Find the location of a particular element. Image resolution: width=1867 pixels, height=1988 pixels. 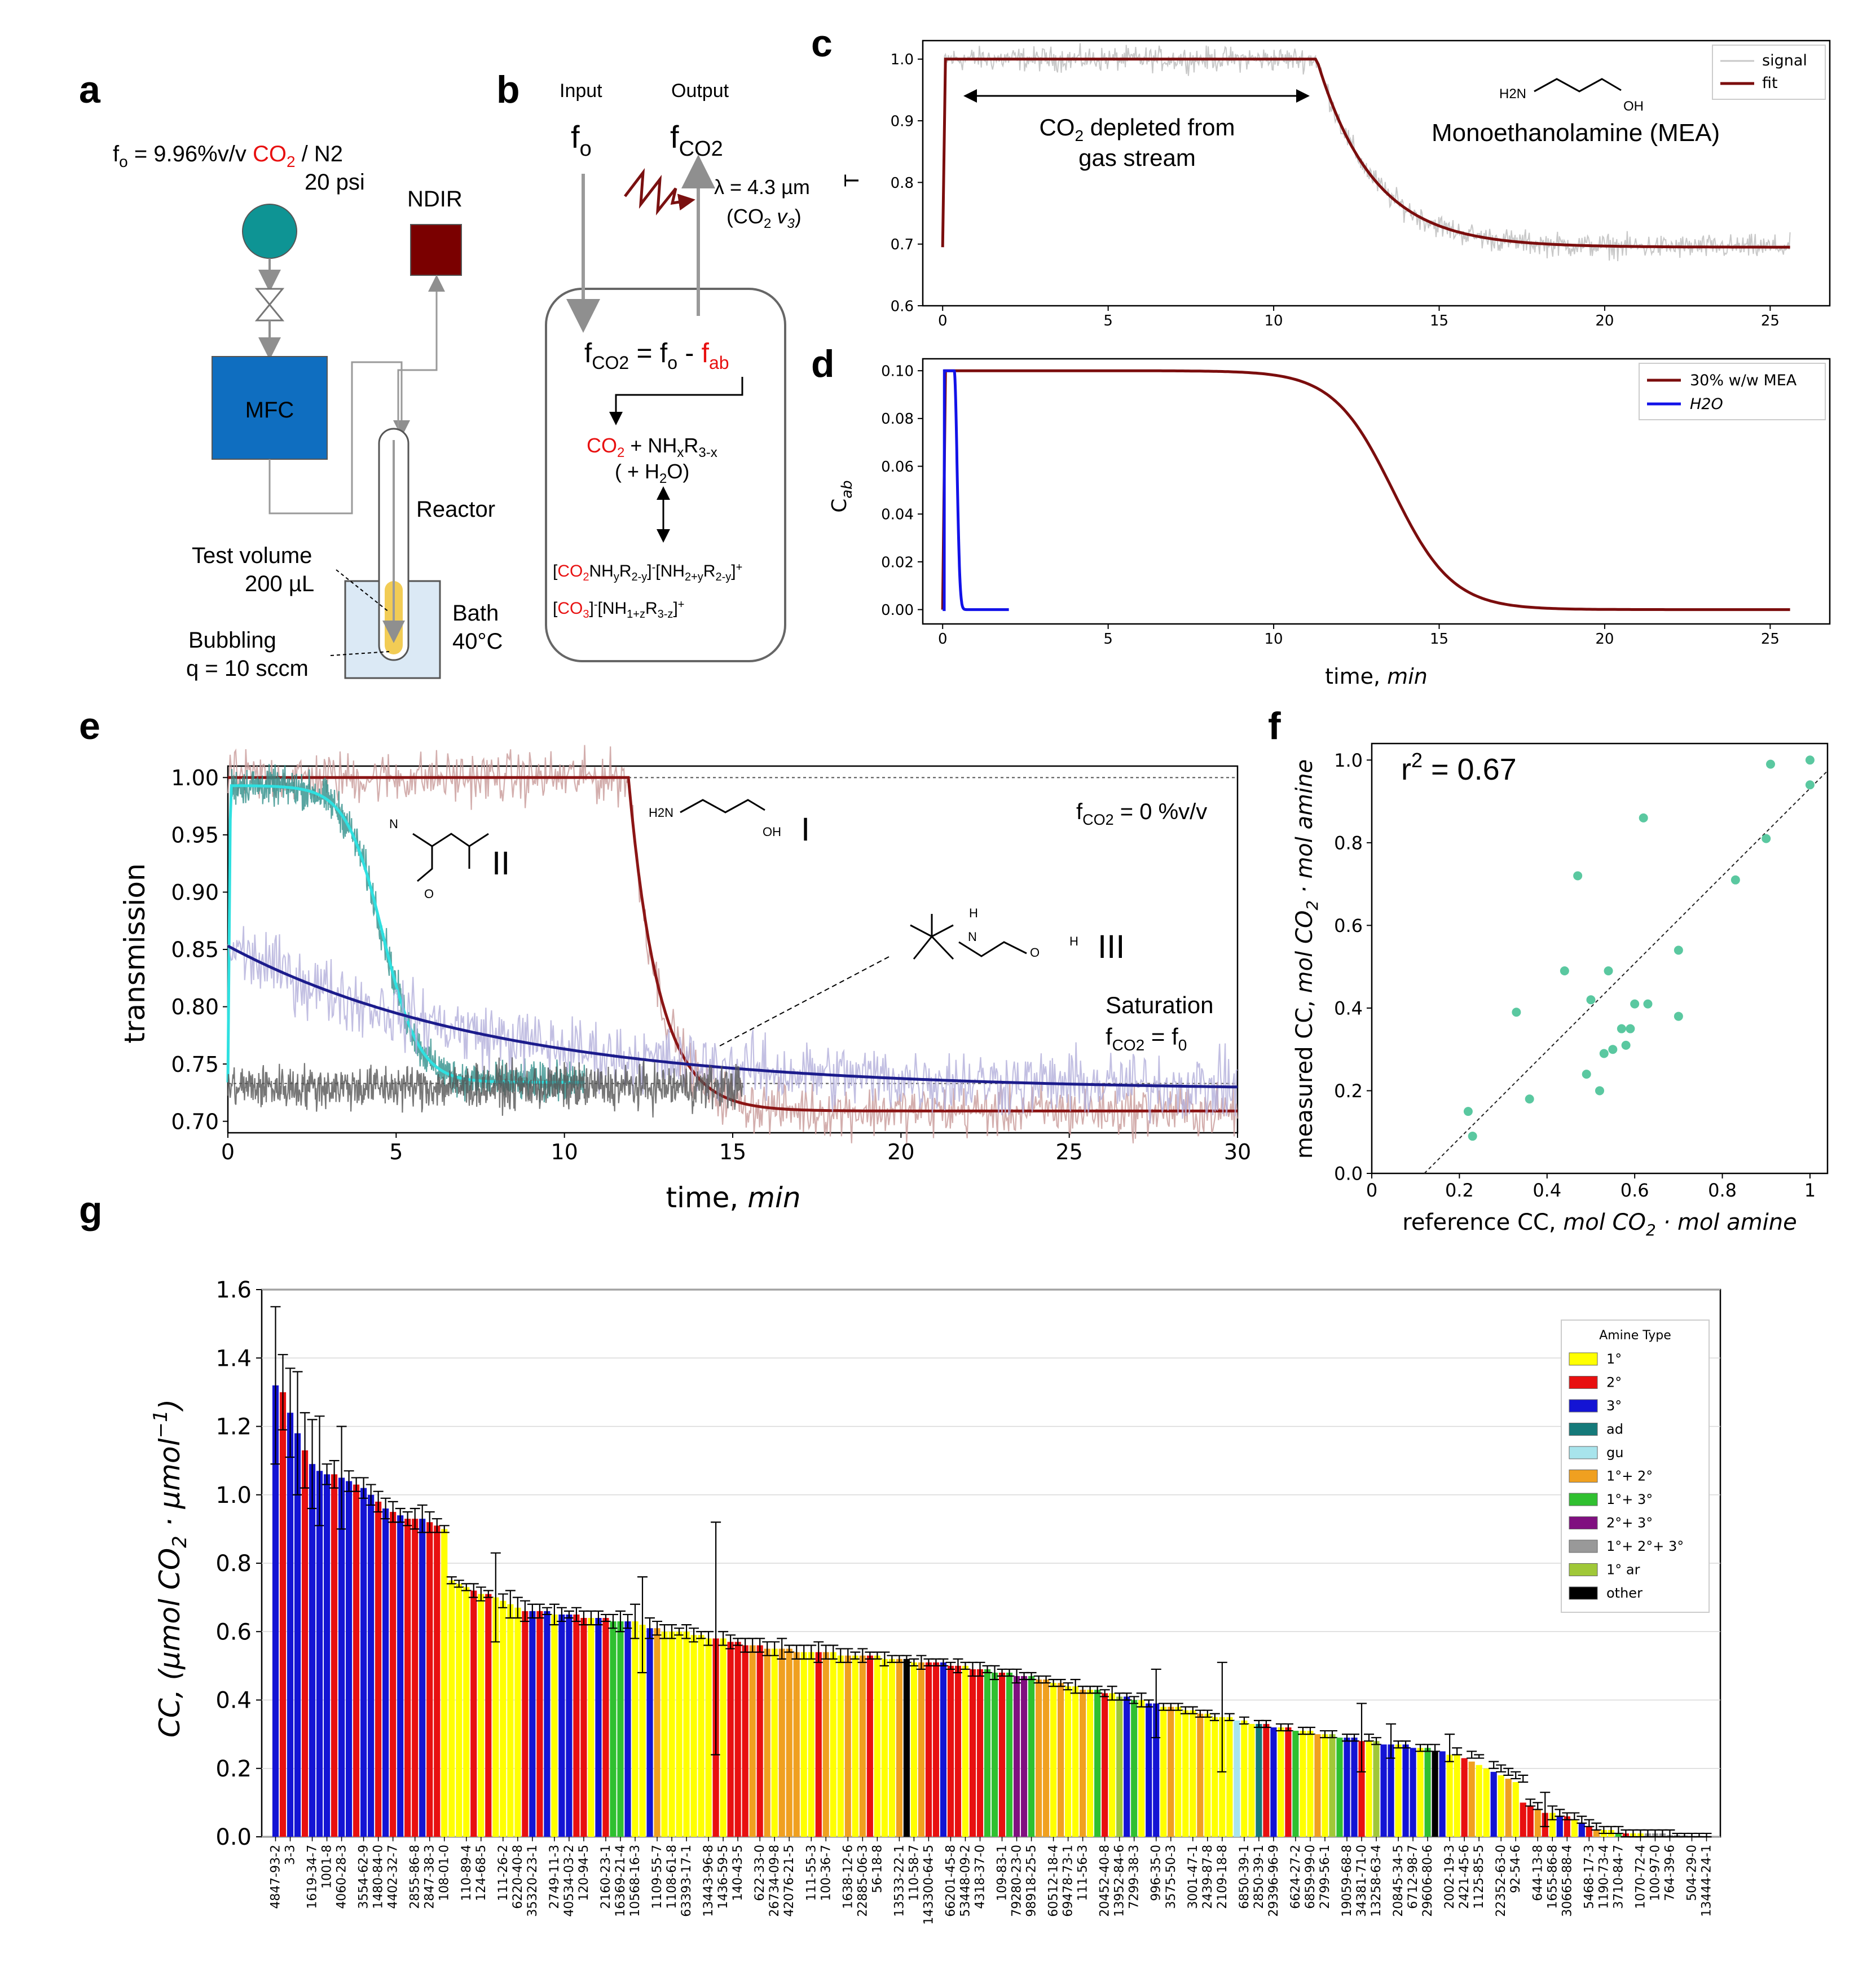

mol-II-nitrogen: N is located at coordinates (393, 824).